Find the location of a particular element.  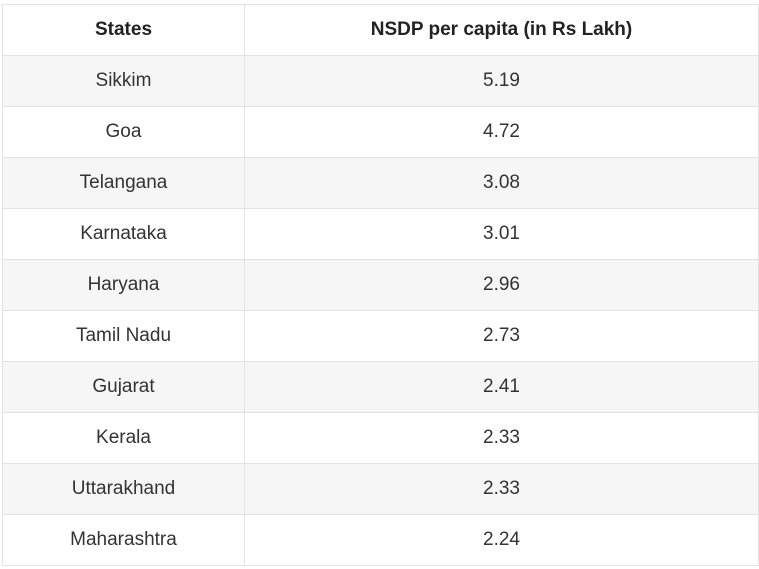

value-cell: 2.73 is located at coordinates (501, 336).